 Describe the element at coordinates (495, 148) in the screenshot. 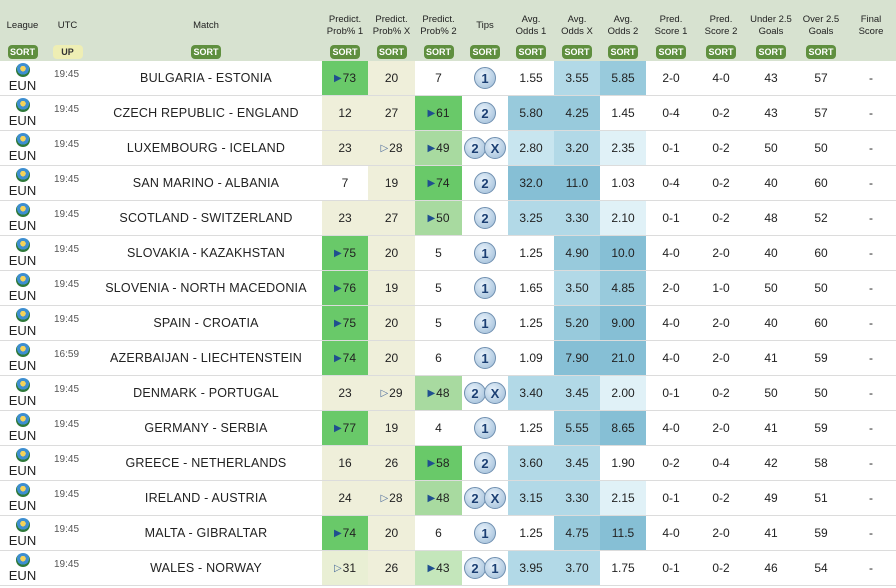

I see `tip-badge: X` at that location.